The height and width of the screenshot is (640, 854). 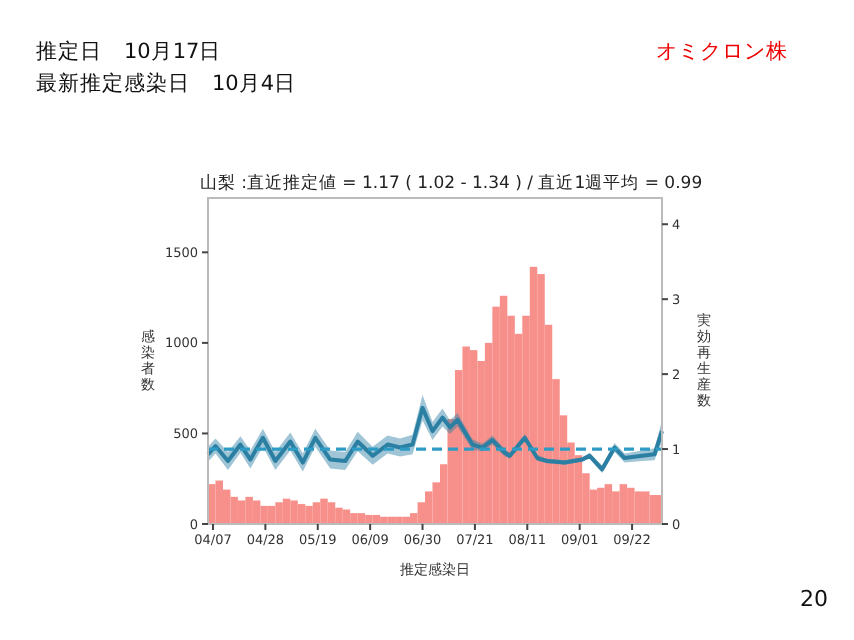 What do you see at coordinates (451, 183) in the screenshot?
I see `chart-title: 山梨 :直近推定値 = 1.17 ( 1.02 - 1.34 ) / 直近1週平均 = 0.99` at bounding box center [451, 183].